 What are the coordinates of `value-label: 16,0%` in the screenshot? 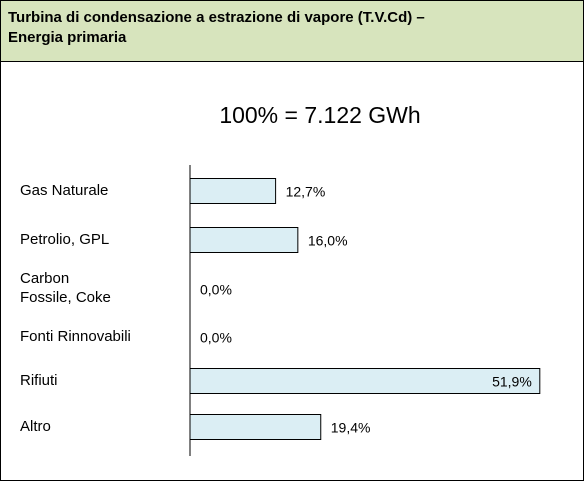 It's located at (328, 241).